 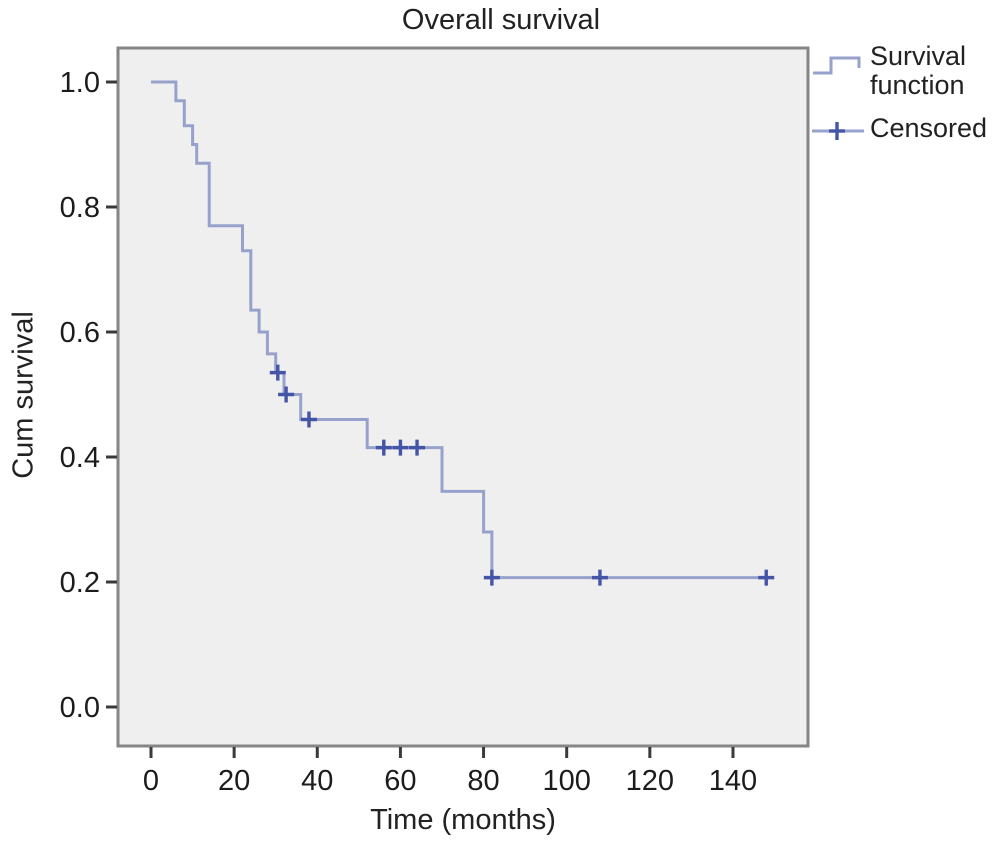 What do you see at coordinates (501, 20) in the screenshot?
I see `chart-title: Overall survival` at bounding box center [501, 20].